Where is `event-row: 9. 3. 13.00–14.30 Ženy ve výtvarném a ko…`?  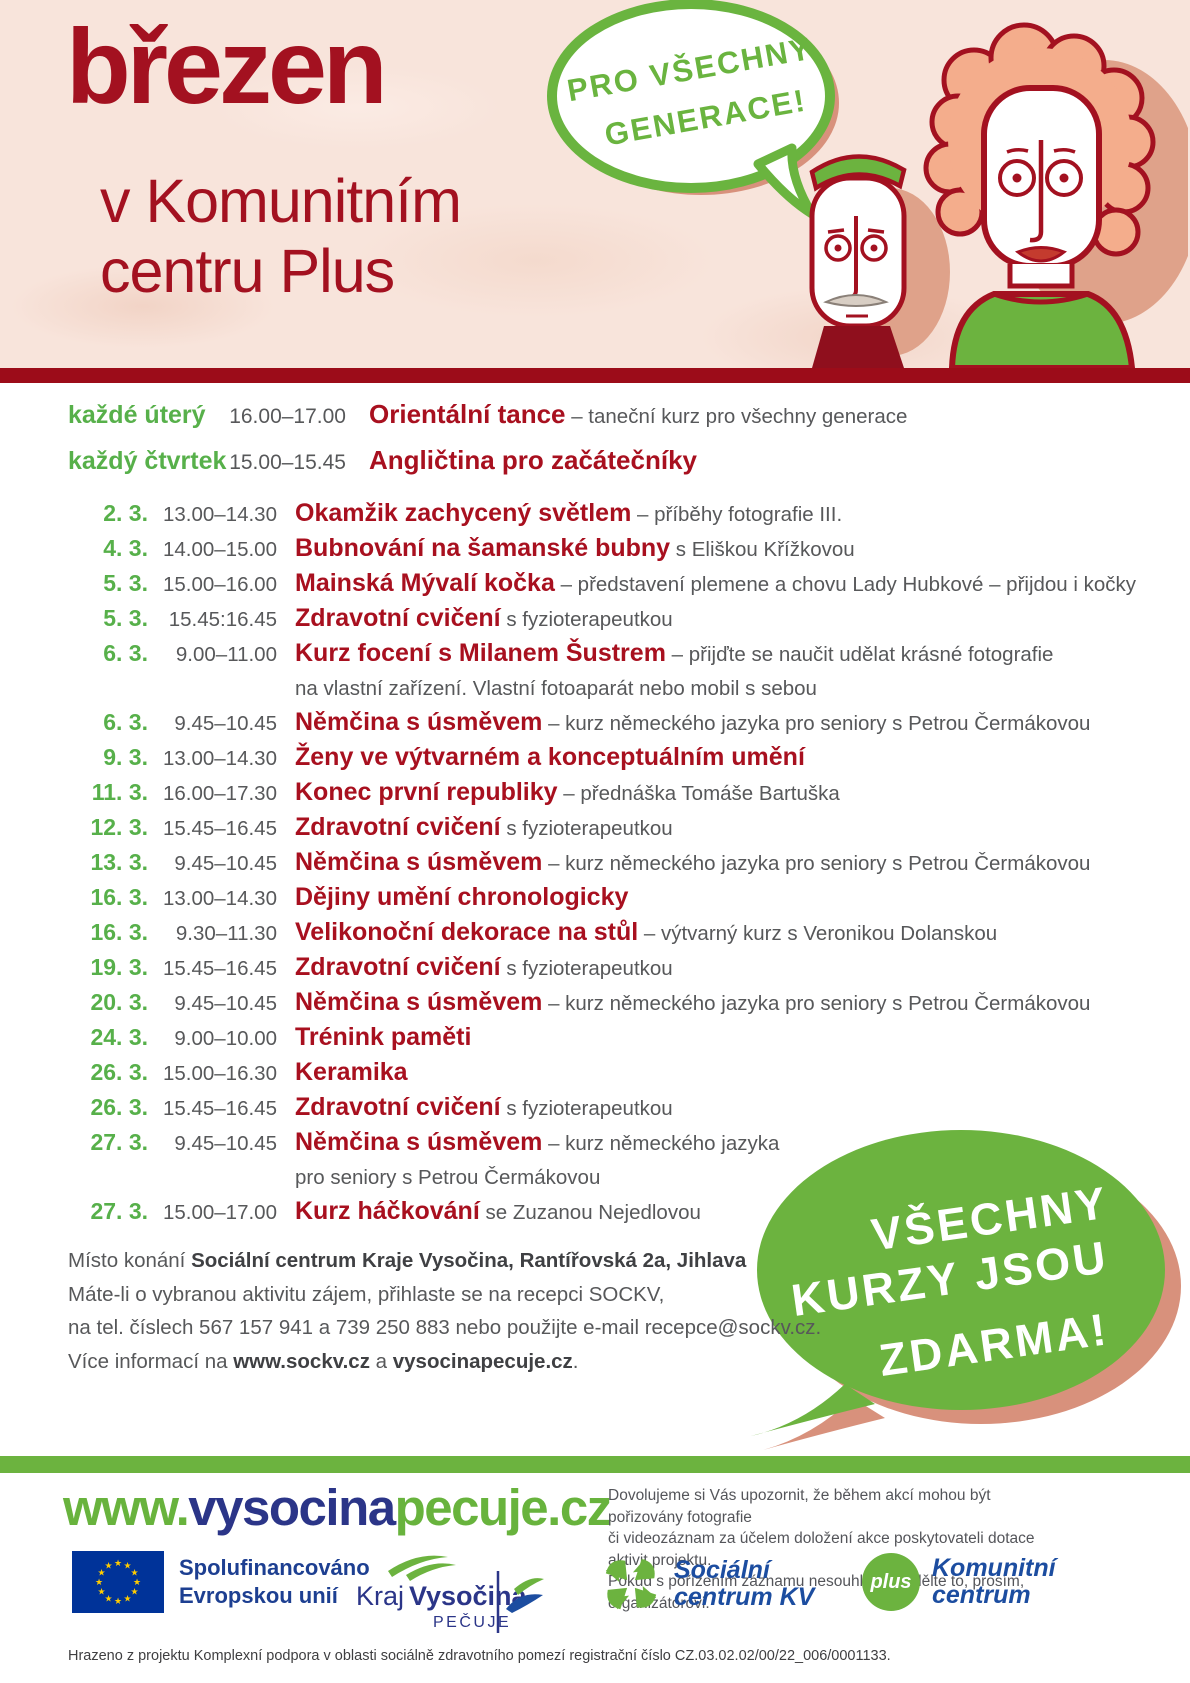
event-row: 9. 3. 13.00–14.30 Ženy ve výtvarném a ko… is located at coordinates (620, 758).